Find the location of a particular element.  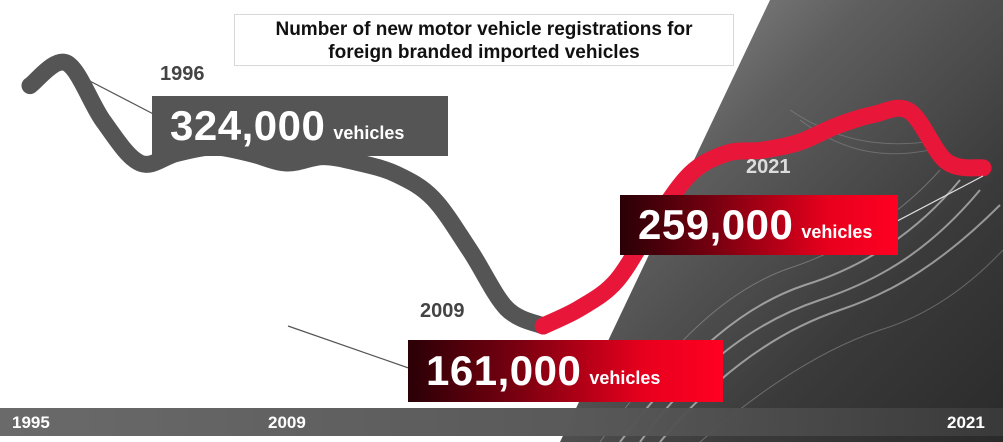

annotation-year-2021: 2021 is located at coordinates (768, 167).